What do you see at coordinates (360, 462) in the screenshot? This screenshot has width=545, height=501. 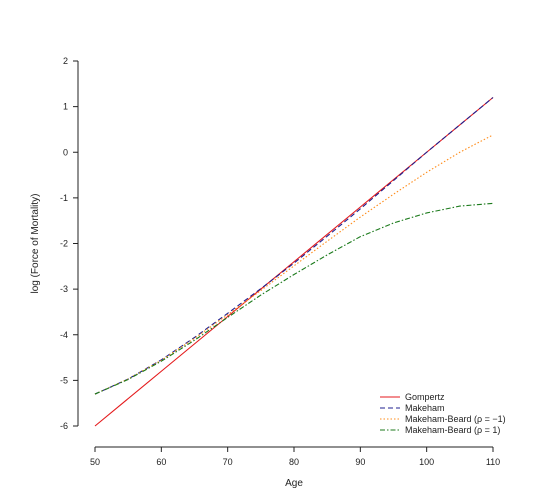 I see `x-tick-label: 90` at bounding box center [360, 462].